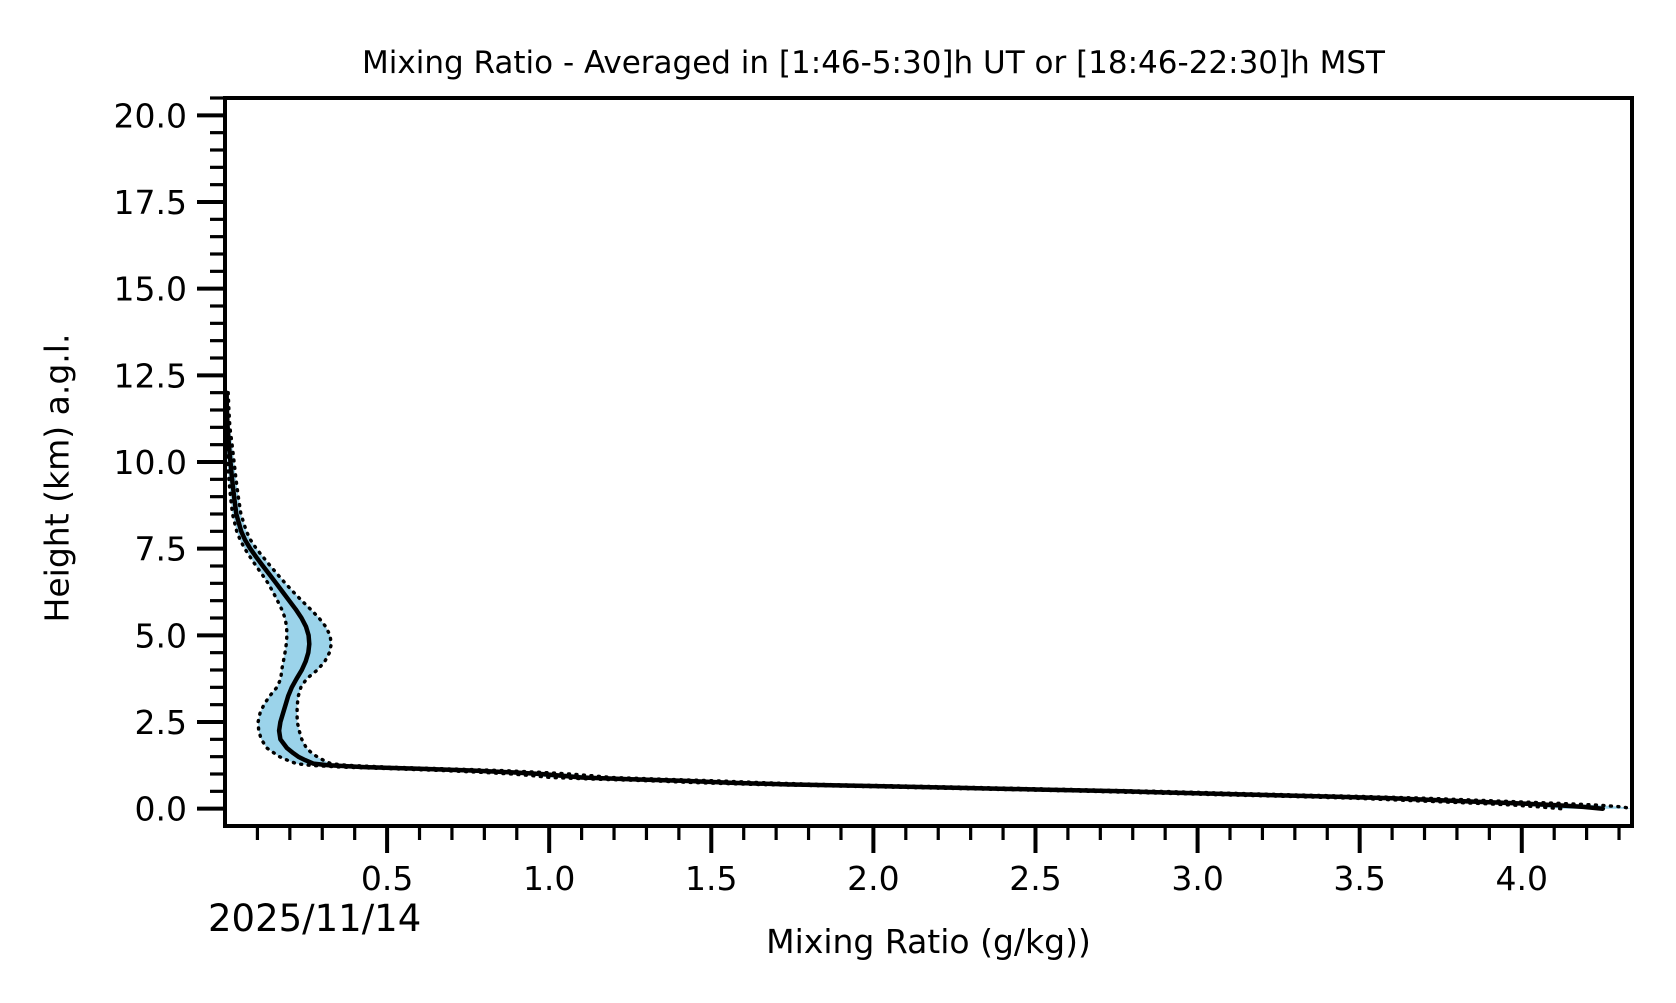 The height and width of the screenshot is (1003, 1676). Describe the element at coordinates (387, 878) in the screenshot. I see `x-tick-label: 0.5` at that location.